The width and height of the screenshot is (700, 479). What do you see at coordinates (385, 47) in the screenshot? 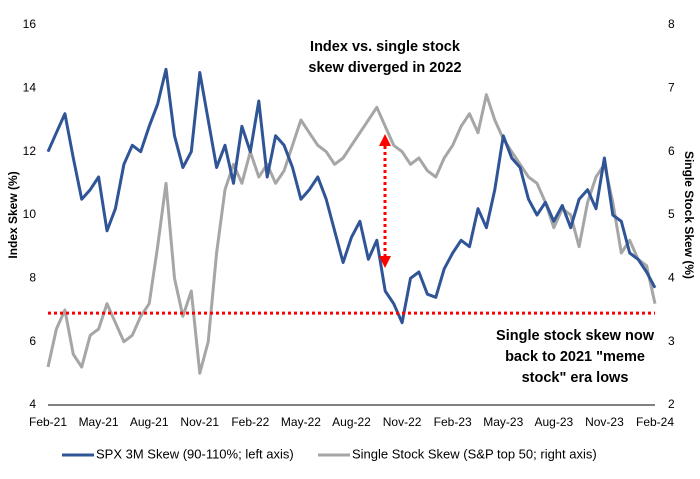
I see `annotation: Index vs. single stock` at bounding box center [385, 47].